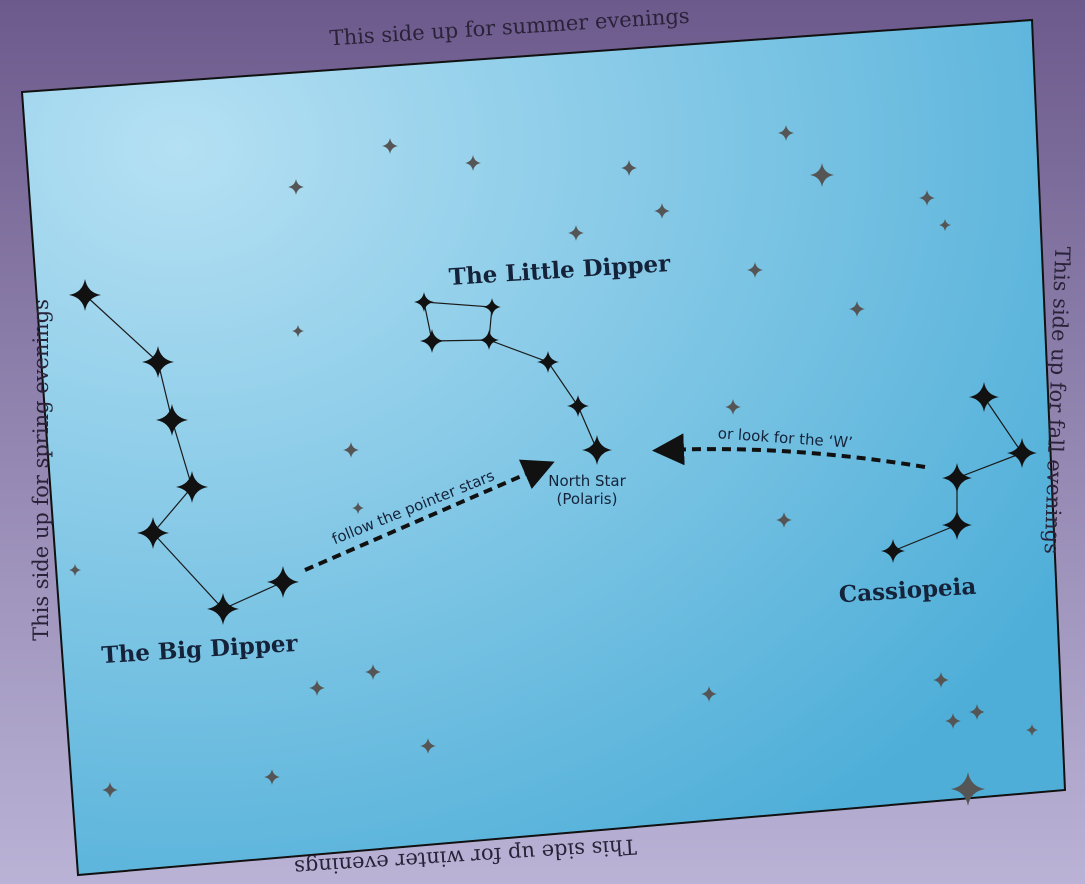 This screenshot has width=1085, height=884. What do you see at coordinates (587, 499) in the screenshot?
I see `star-label: (Polaris)` at bounding box center [587, 499].